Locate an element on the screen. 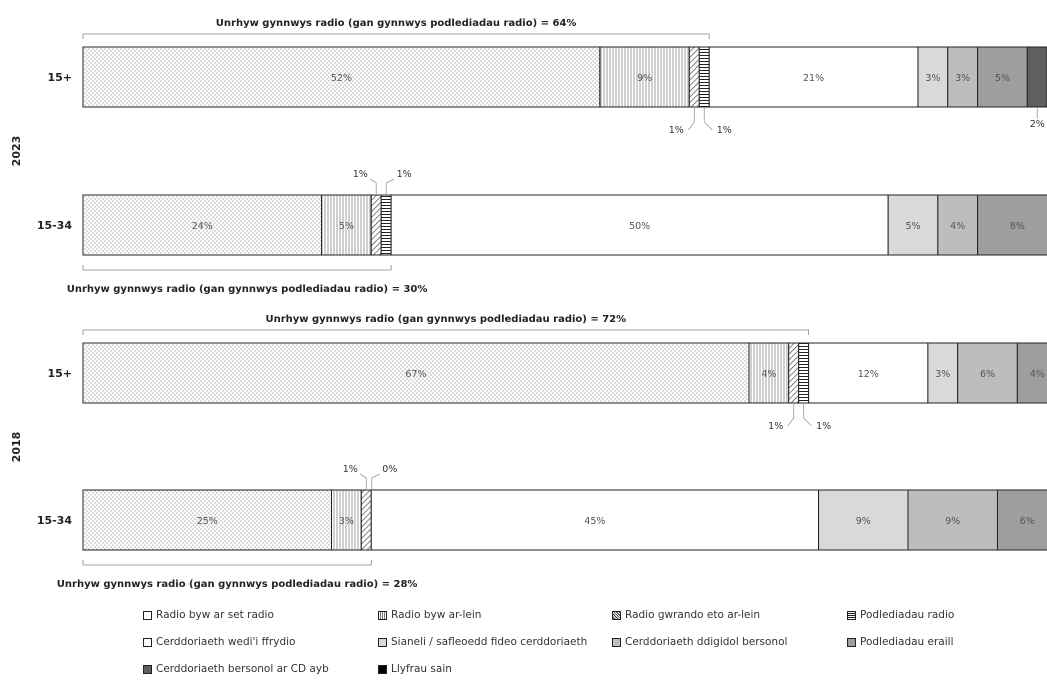 Image resolution: width=1047 pixels, height=682 pixels. legend-label: Radio gwrando eto ar-lein is located at coordinates (693, 615).